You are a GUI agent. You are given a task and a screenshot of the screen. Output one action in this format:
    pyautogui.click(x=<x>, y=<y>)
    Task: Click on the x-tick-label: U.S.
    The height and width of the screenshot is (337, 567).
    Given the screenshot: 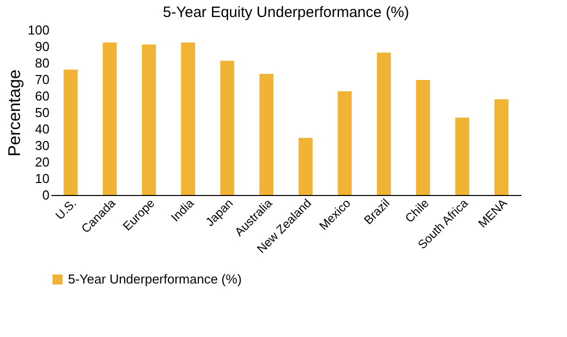 What is the action you would take?
    pyautogui.click(x=66, y=209)
    